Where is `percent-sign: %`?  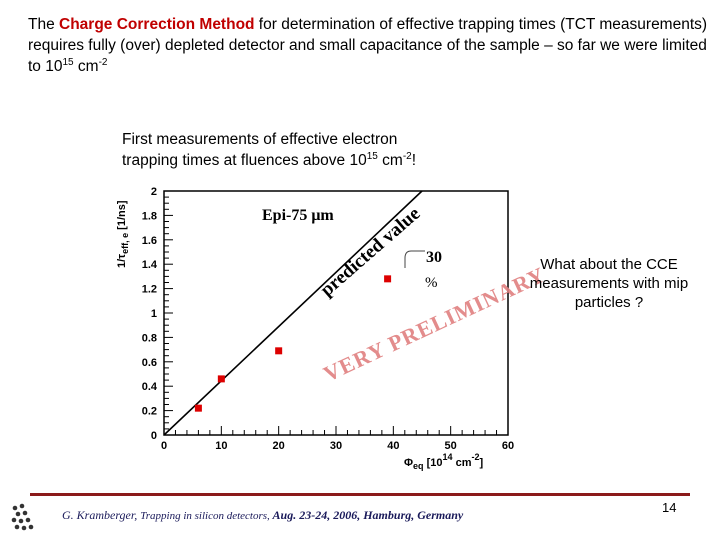
percent-sign: % is located at coordinates (431, 283).